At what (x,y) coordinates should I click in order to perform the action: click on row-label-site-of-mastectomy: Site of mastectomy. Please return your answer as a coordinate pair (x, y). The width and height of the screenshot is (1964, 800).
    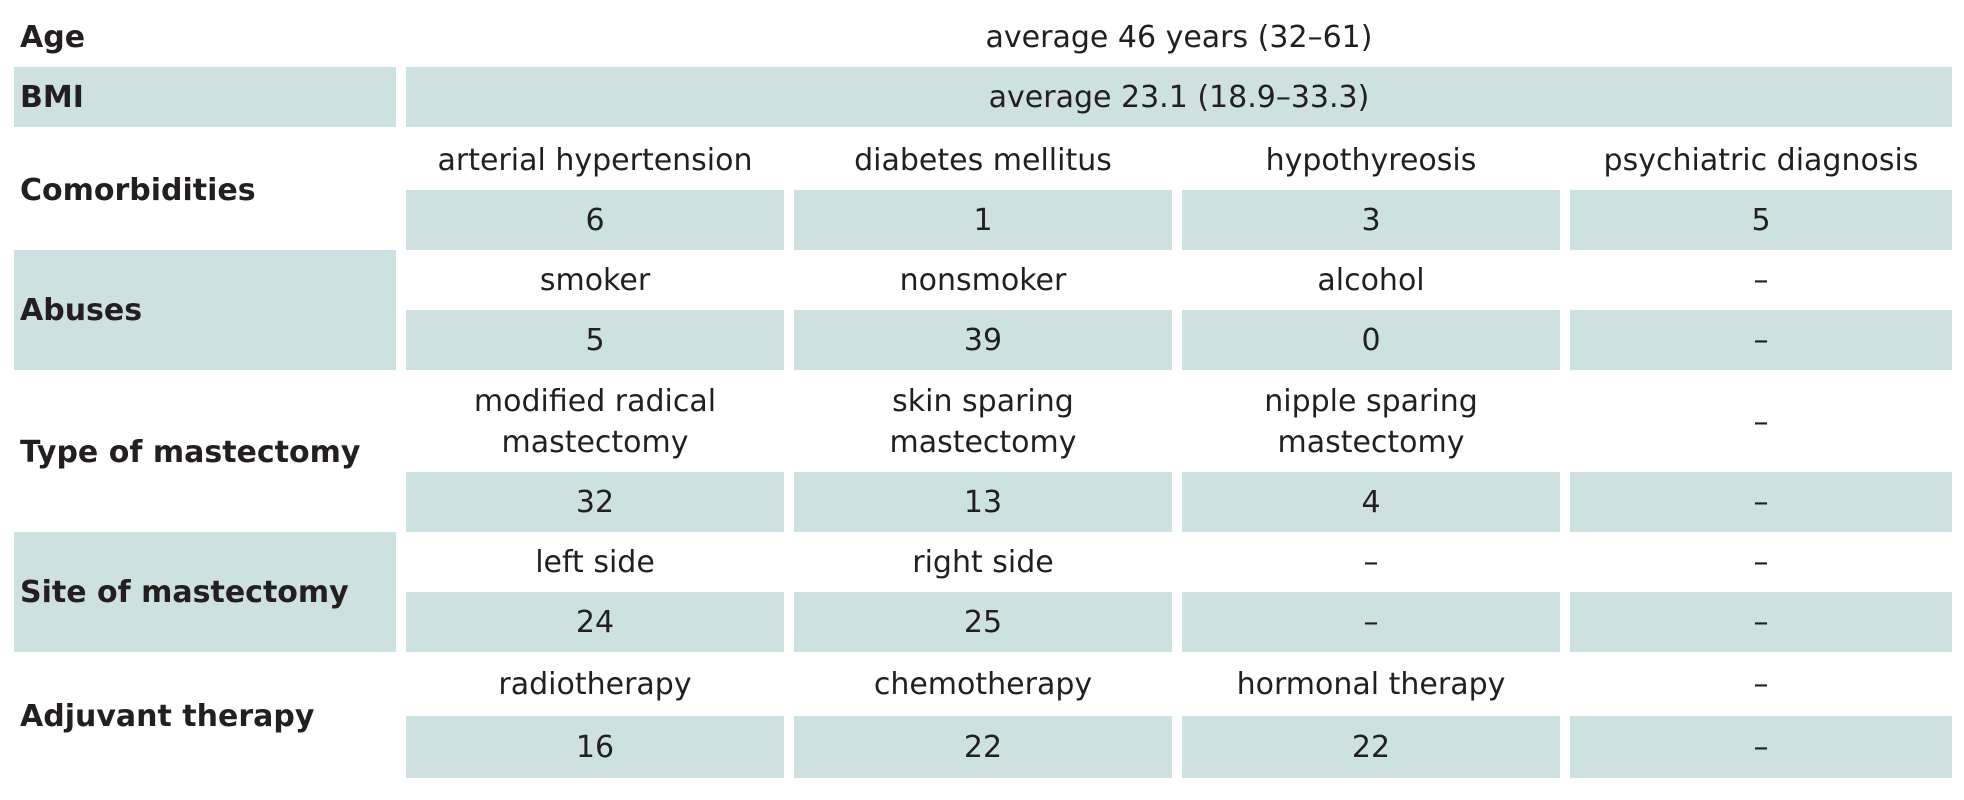
    Looking at the image, I should click on (205, 592).